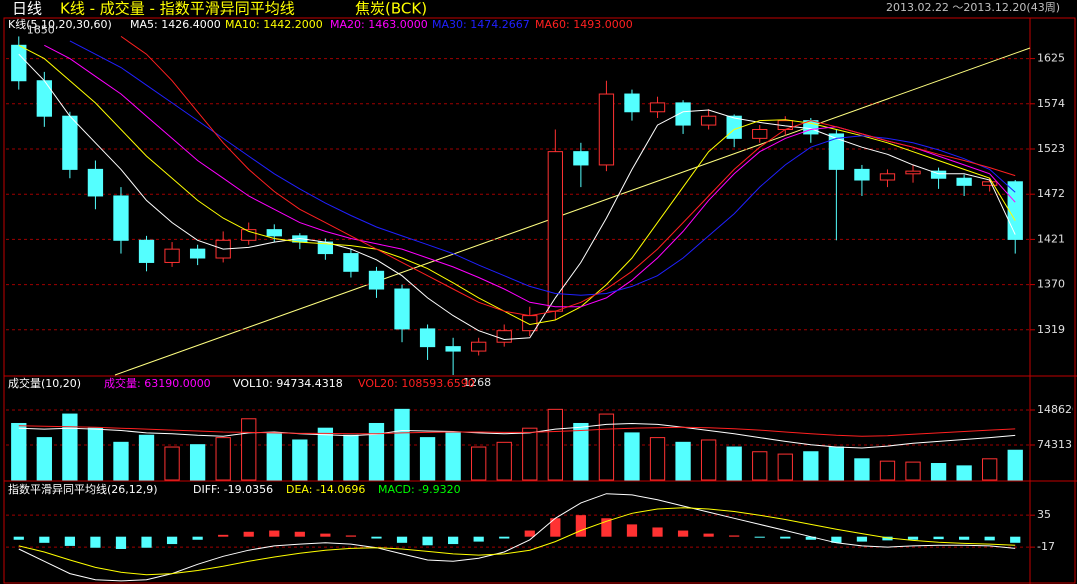  Describe the element at coordinates (175, 24) in the screenshot. I see `legend-entry: MA5: 1426.4000` at that location.